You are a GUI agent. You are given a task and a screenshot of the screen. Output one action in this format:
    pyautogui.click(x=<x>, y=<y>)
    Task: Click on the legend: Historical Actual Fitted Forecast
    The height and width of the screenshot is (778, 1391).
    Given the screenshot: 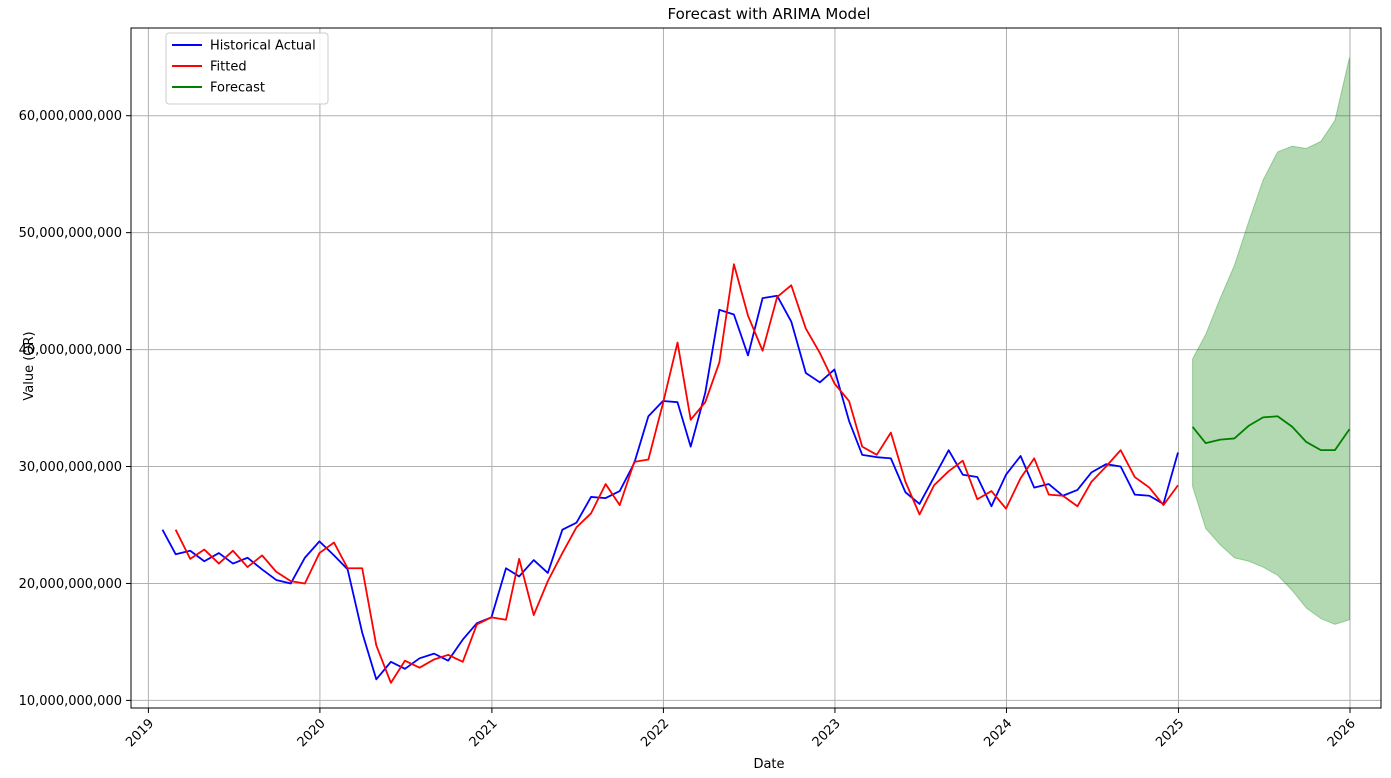 What is the action you would take?
    pyautogui.click(x=247, y=68)
    